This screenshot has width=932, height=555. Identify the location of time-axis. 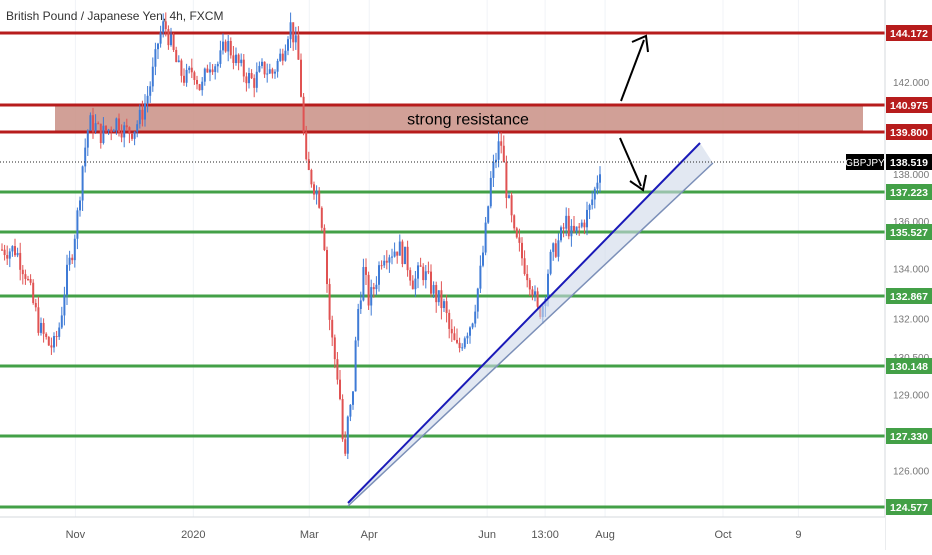
(442, 533).